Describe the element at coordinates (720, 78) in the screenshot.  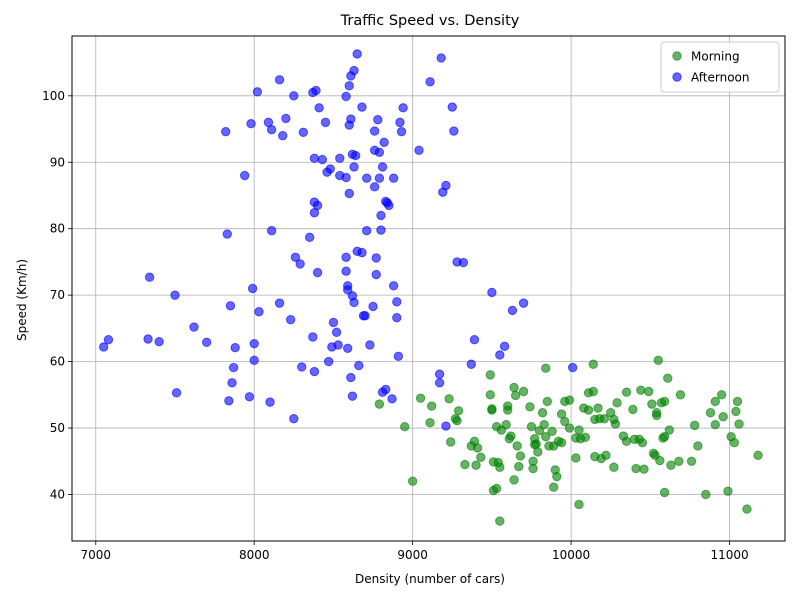
I see `legend-label-afternoon: Afternoon` at that location.